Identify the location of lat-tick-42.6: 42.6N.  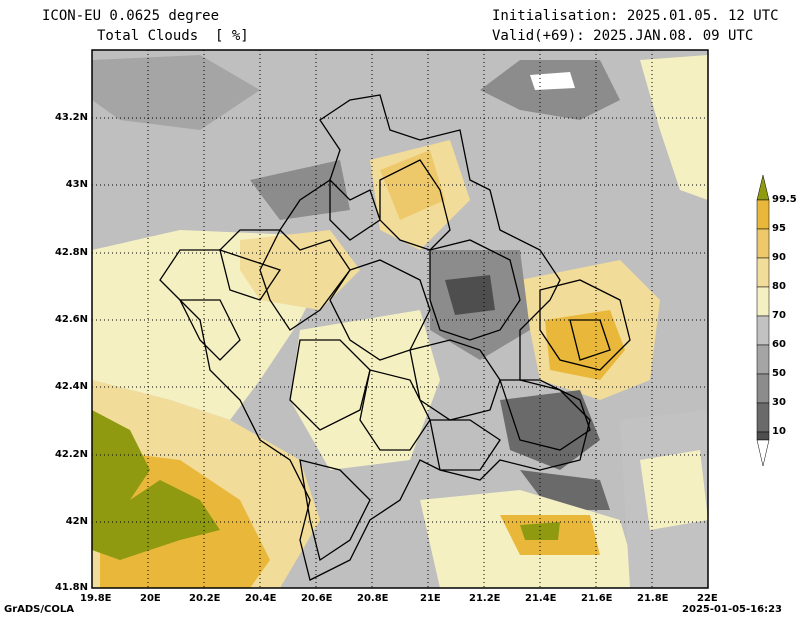
(71, 319).